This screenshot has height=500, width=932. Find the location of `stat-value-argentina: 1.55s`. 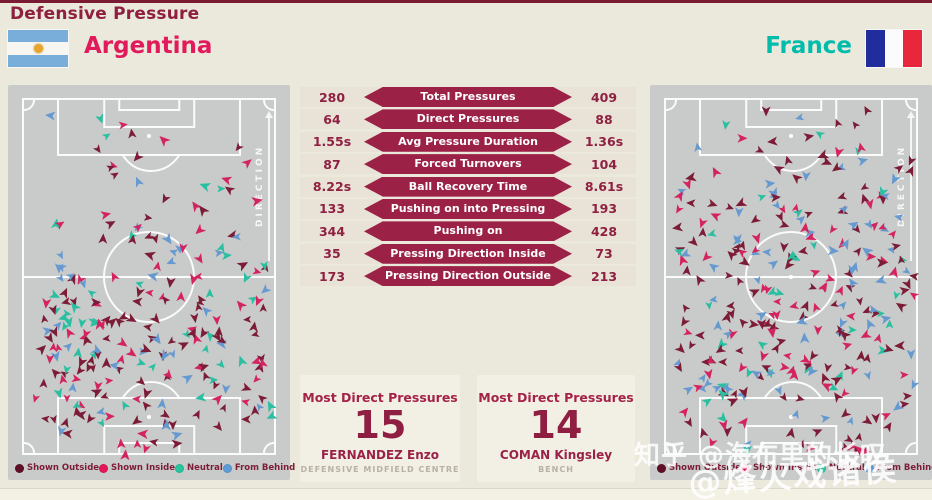

stat-value-argentina: 1.55s is located at coordinates (332, 142).